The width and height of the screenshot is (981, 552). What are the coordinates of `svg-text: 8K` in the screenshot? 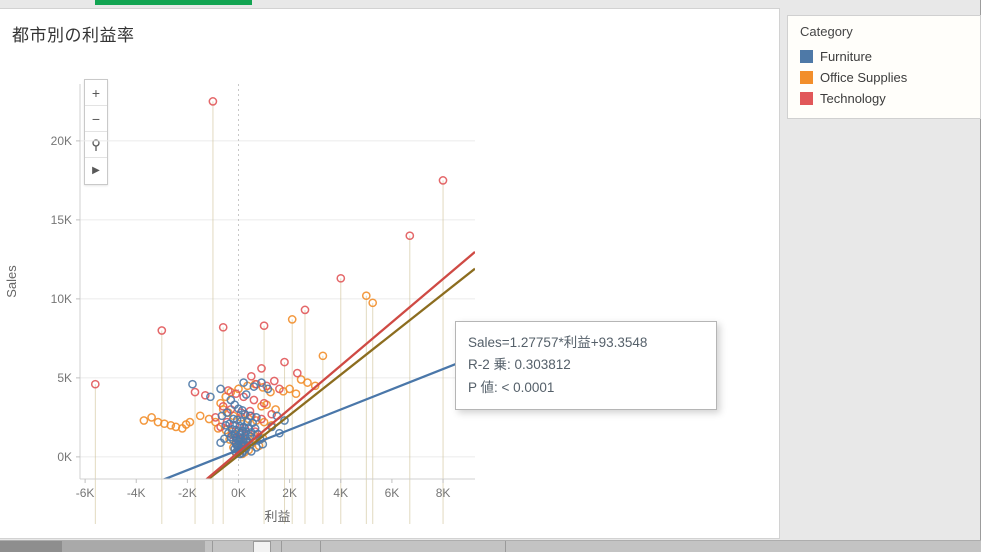 It's located at (443, 493).